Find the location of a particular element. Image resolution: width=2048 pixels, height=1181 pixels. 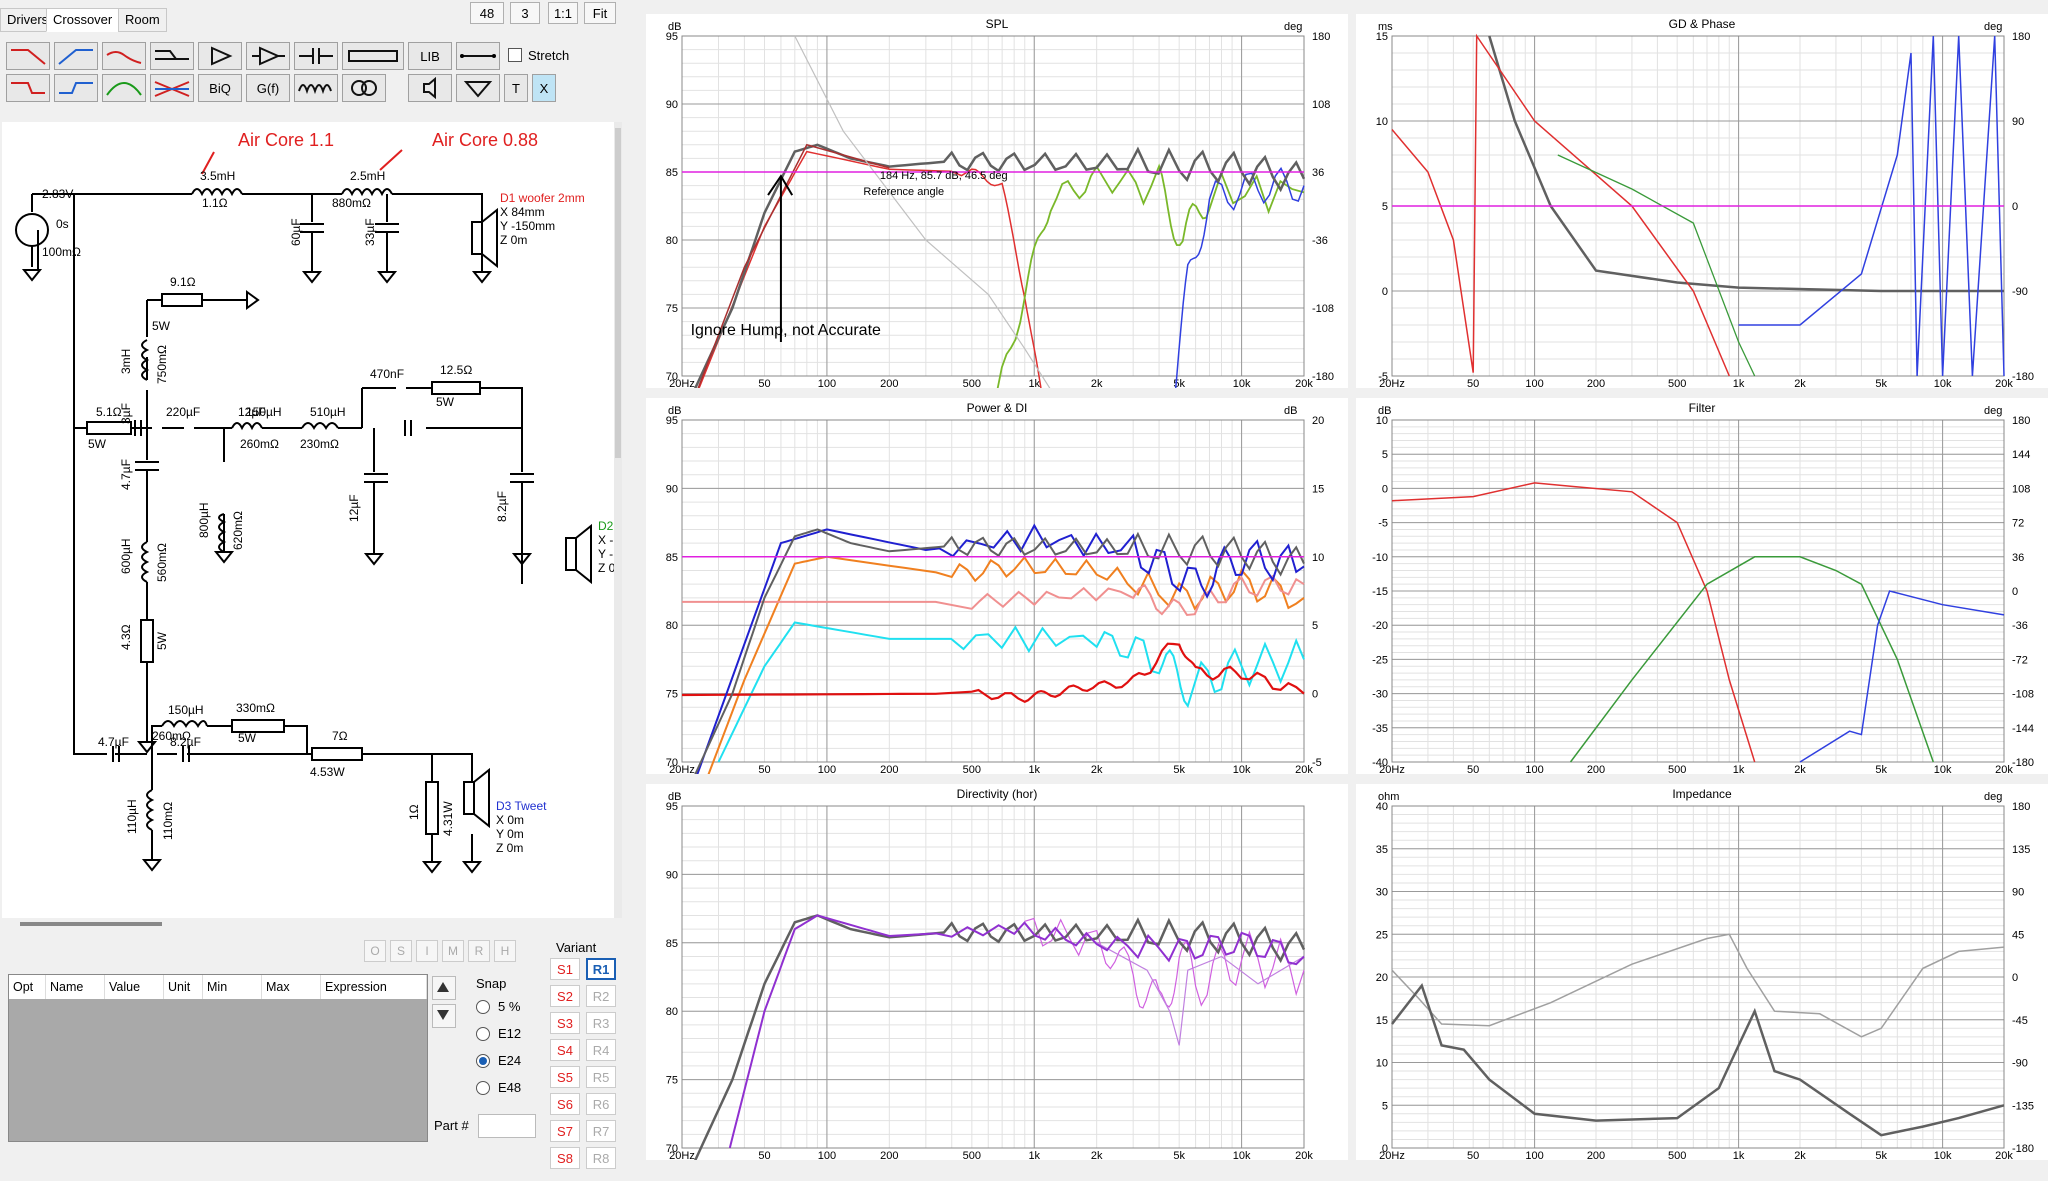

tab-room: Room is located at coordinates (142, 20).